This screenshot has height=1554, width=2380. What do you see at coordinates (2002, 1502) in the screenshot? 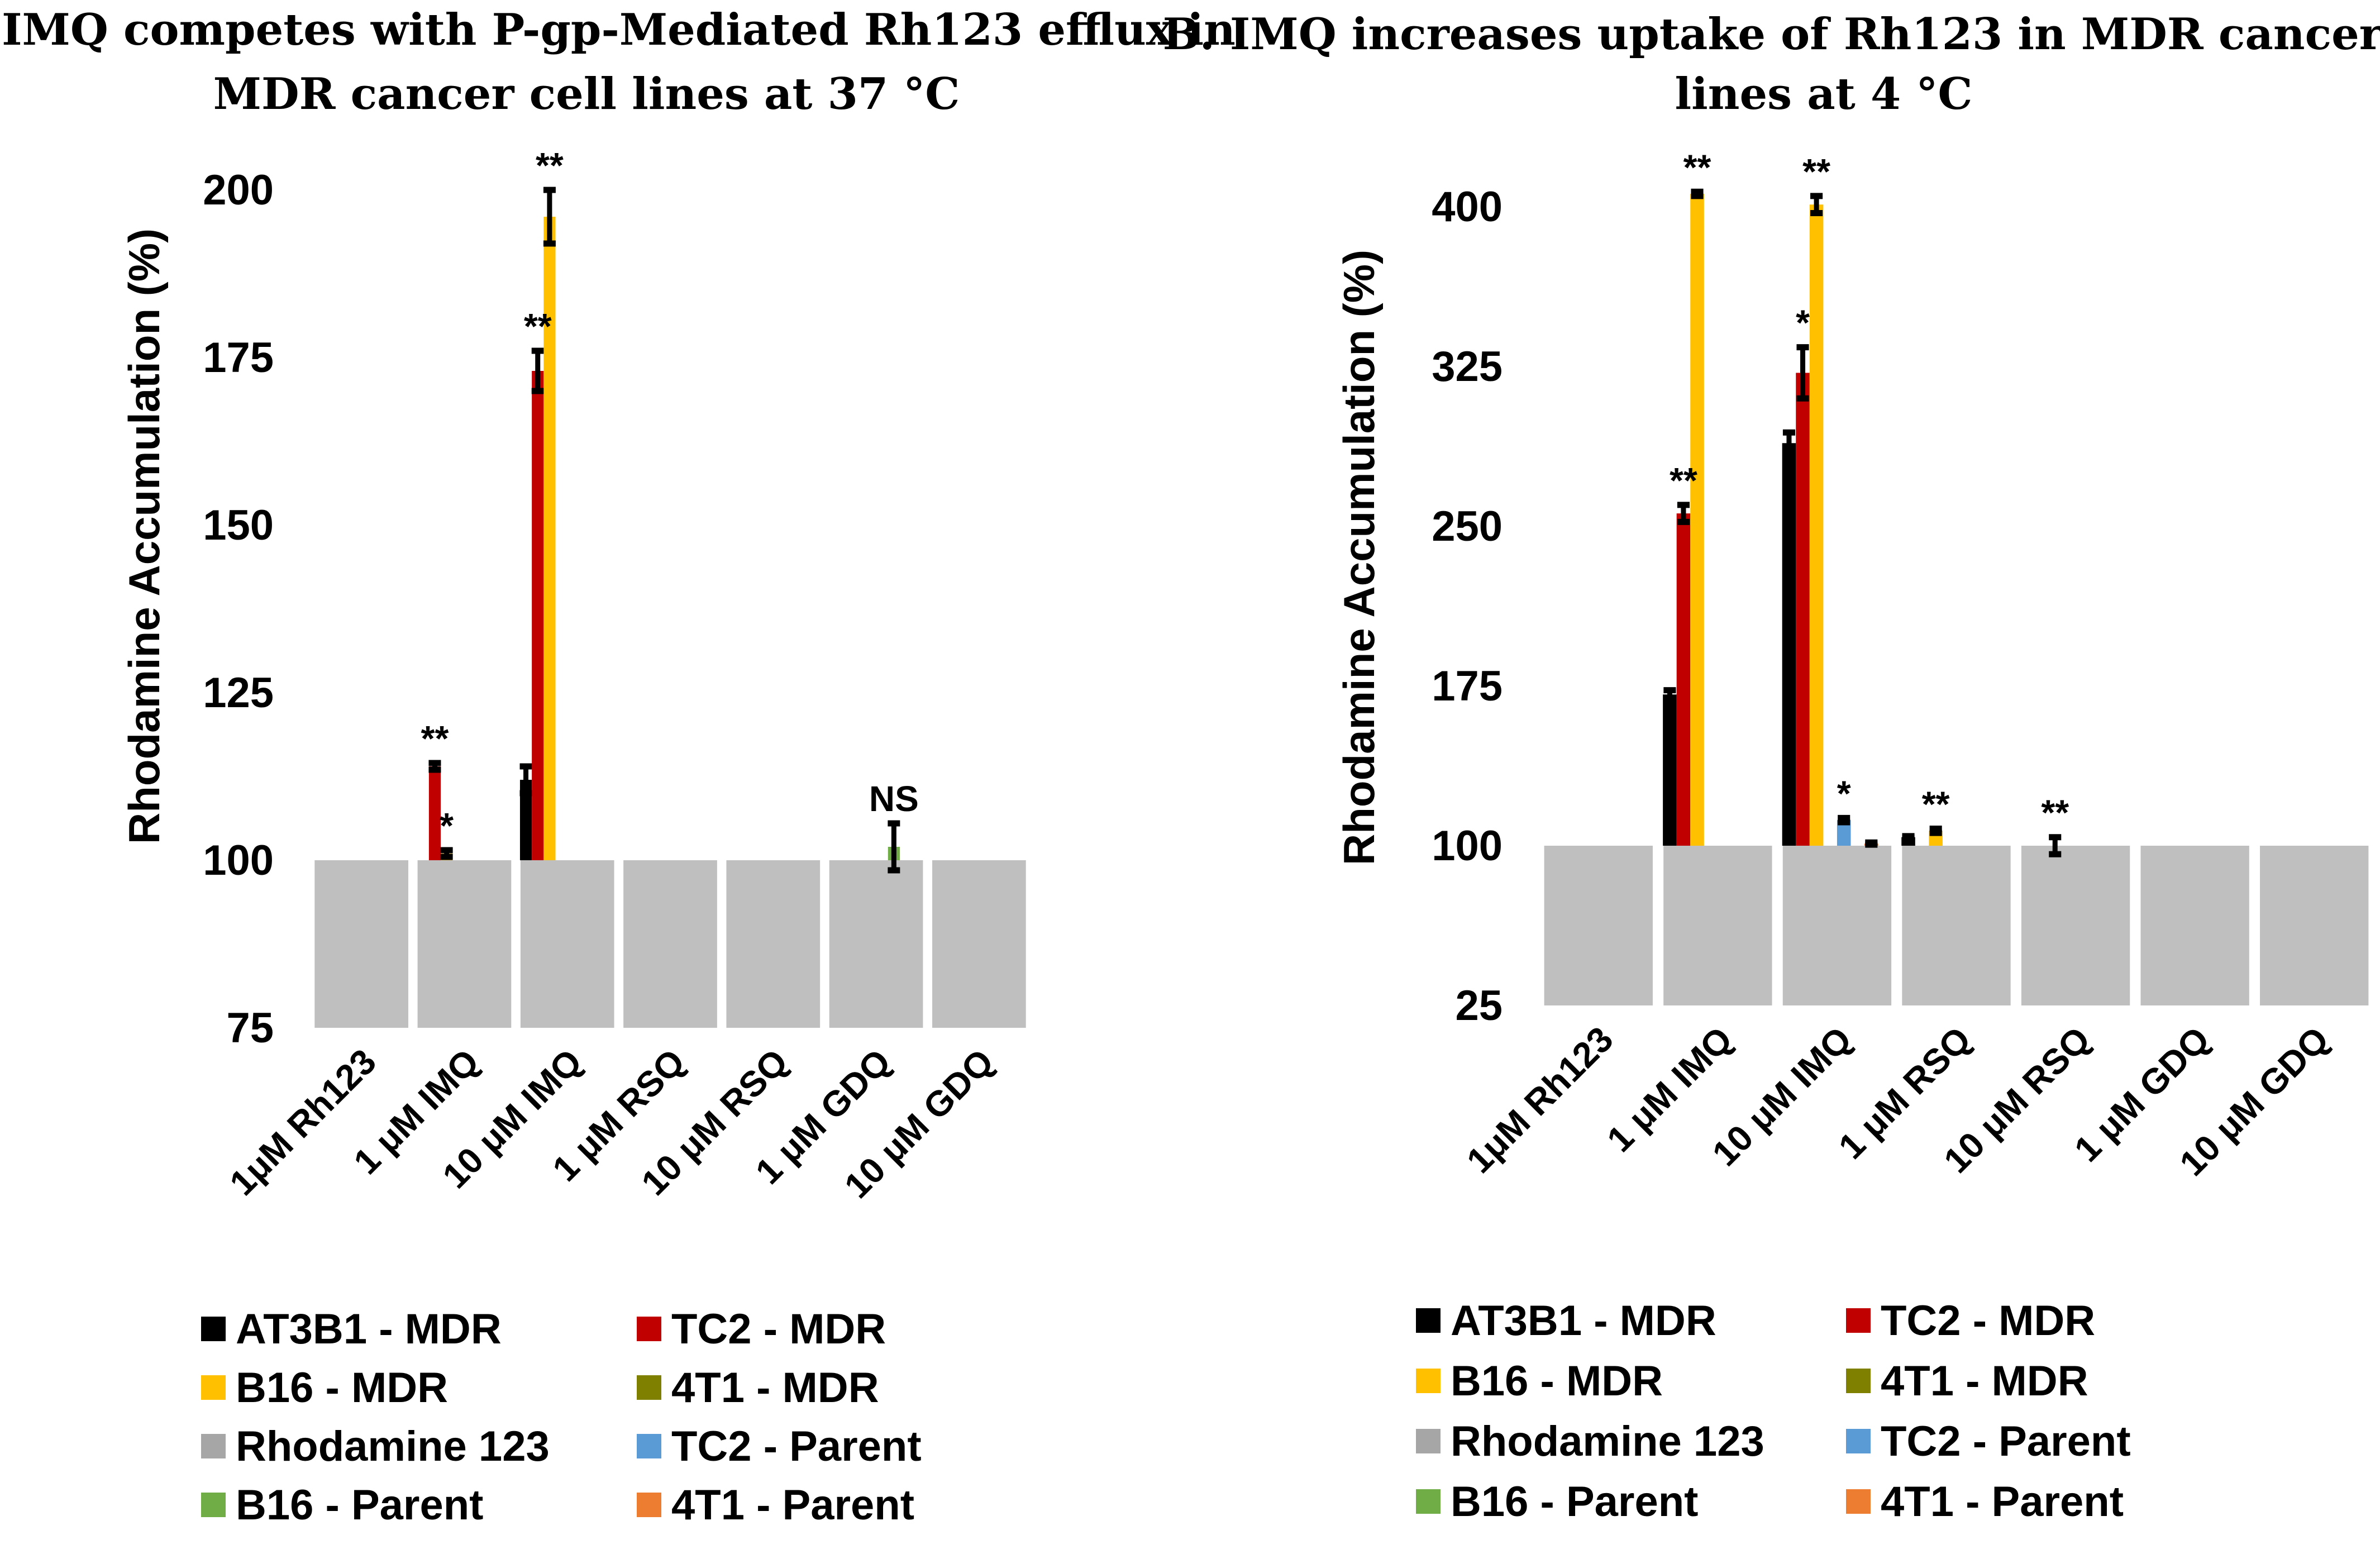
I see `chart-b-legend-label: 4T1 - Parent` at bounding box center [2002, 1502].